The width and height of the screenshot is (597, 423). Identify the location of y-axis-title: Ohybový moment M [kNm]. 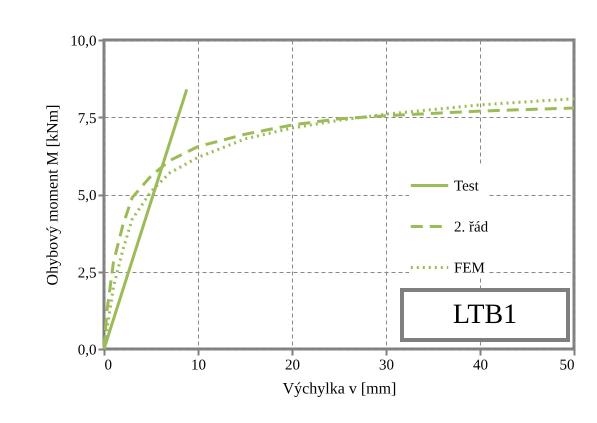
(53, 195).